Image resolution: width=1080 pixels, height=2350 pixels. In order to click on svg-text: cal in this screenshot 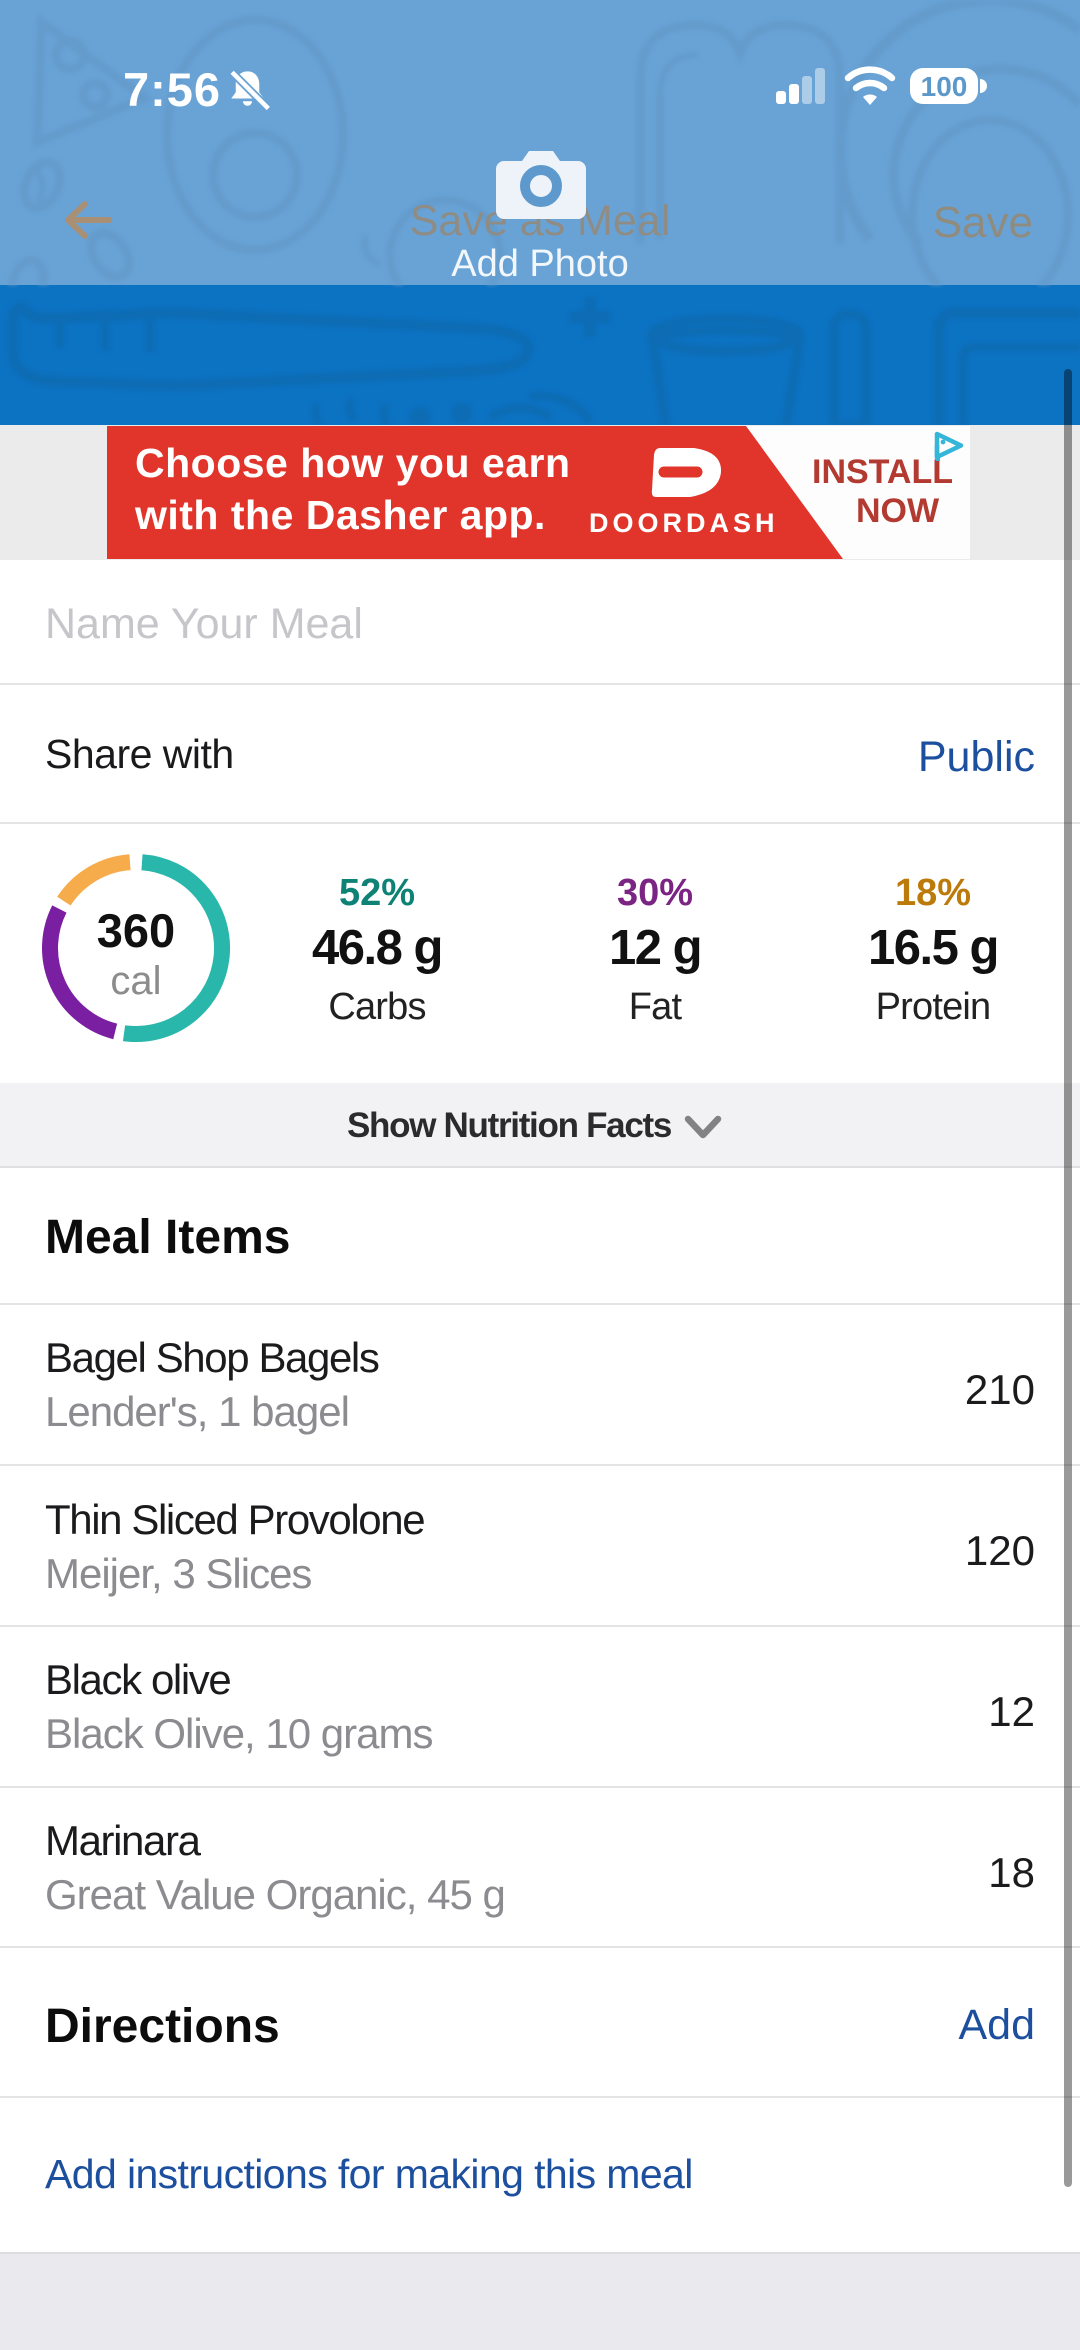, I will do `click(135, 981)`.